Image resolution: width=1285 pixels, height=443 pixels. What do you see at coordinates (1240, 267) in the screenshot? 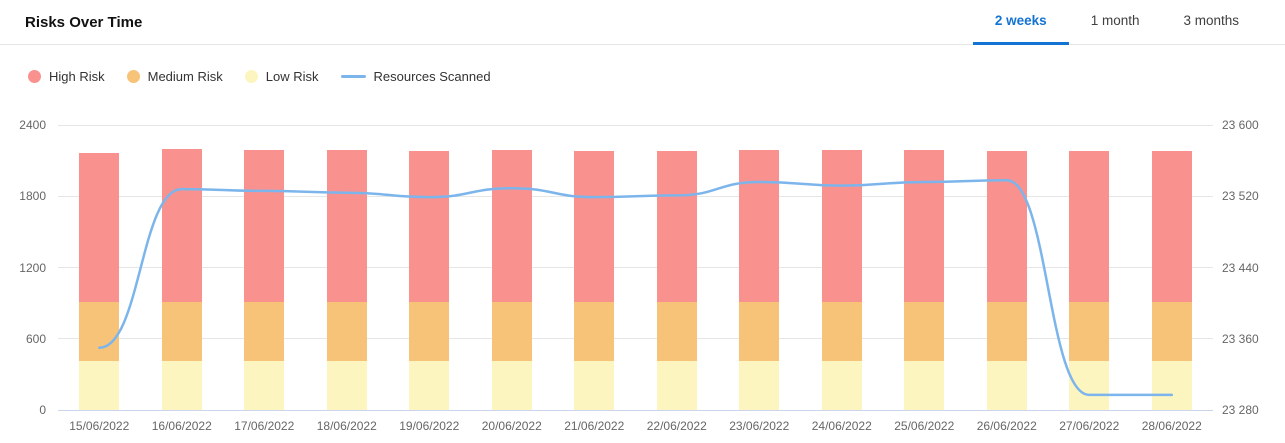
I see `y-axis-right-tick-label: 23 440` at bounding box center [1240, 267].